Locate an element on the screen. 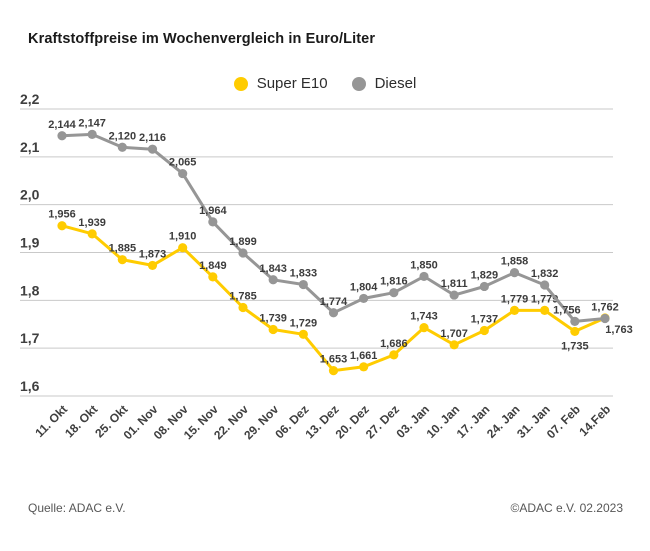 This screenshot has height=551, width=650. y-tick-label: 1,9 is located at coordinates (30, 243).